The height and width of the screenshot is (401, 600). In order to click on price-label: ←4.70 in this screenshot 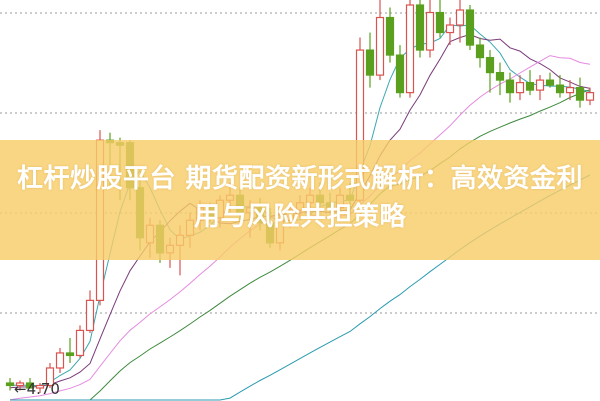, I will do `click(37, 389)`.